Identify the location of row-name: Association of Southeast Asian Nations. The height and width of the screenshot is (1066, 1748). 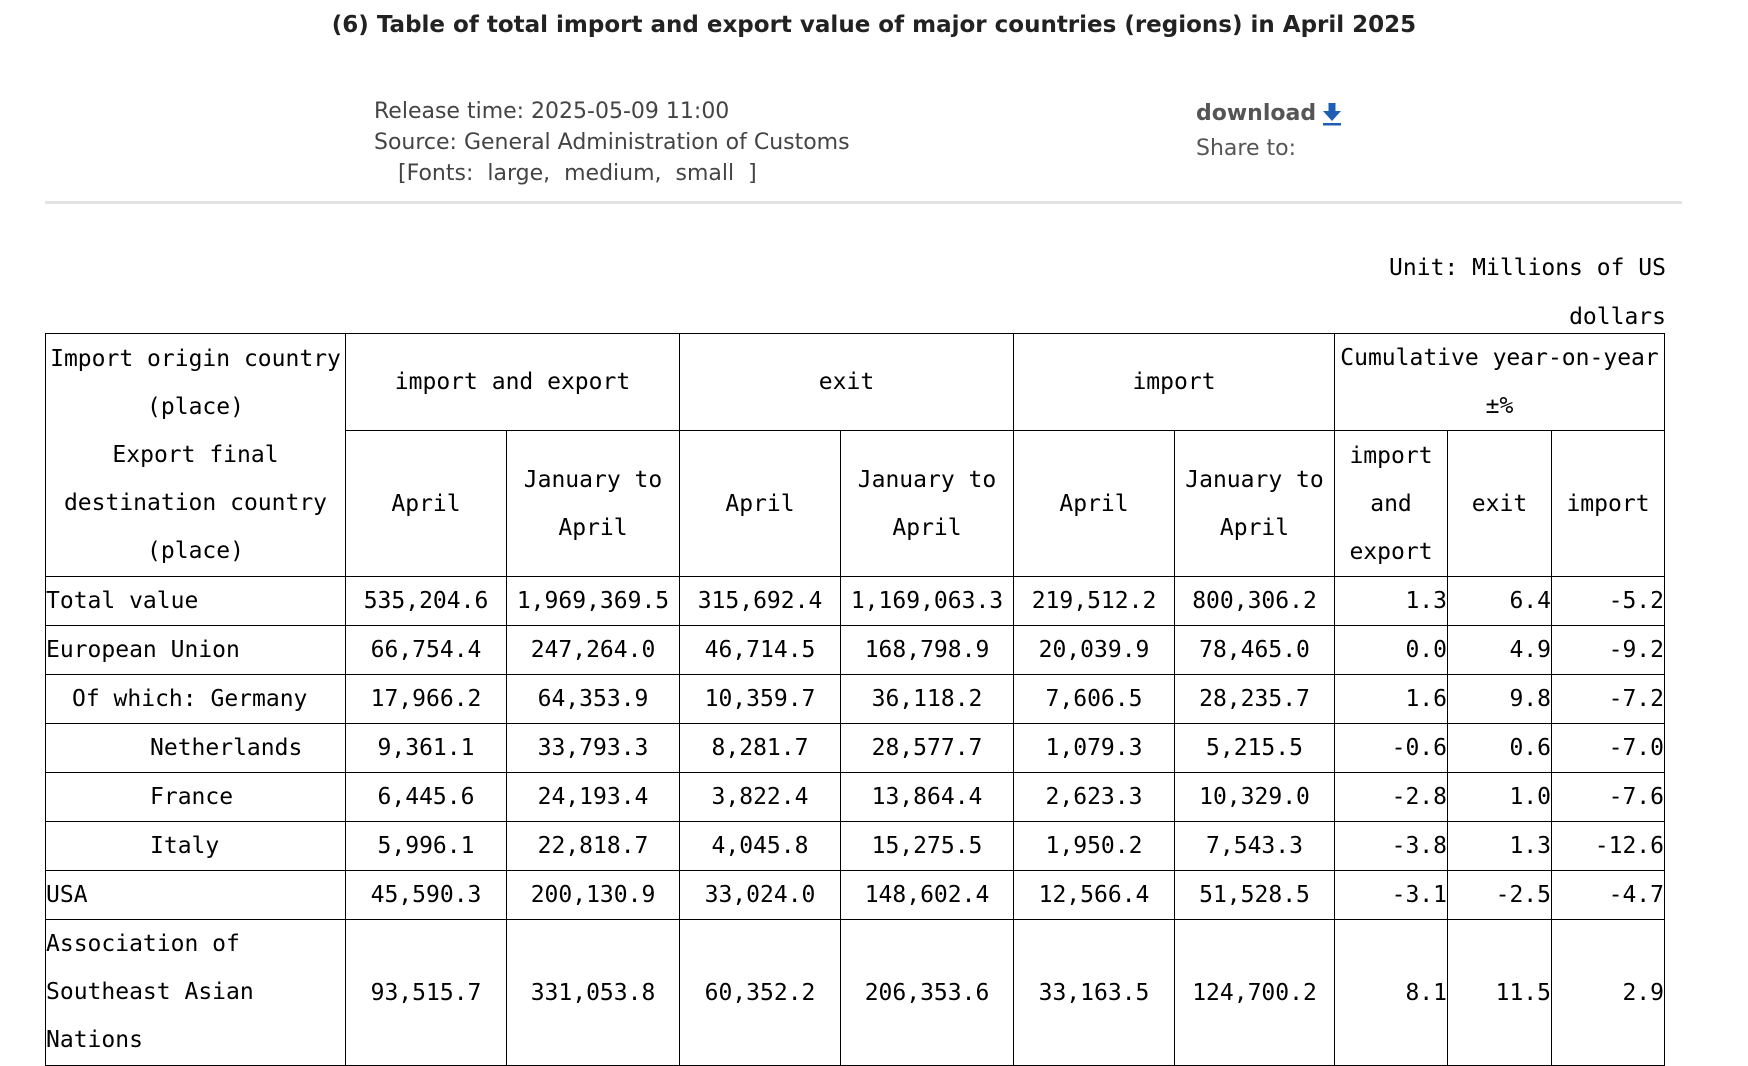
(195, 992).